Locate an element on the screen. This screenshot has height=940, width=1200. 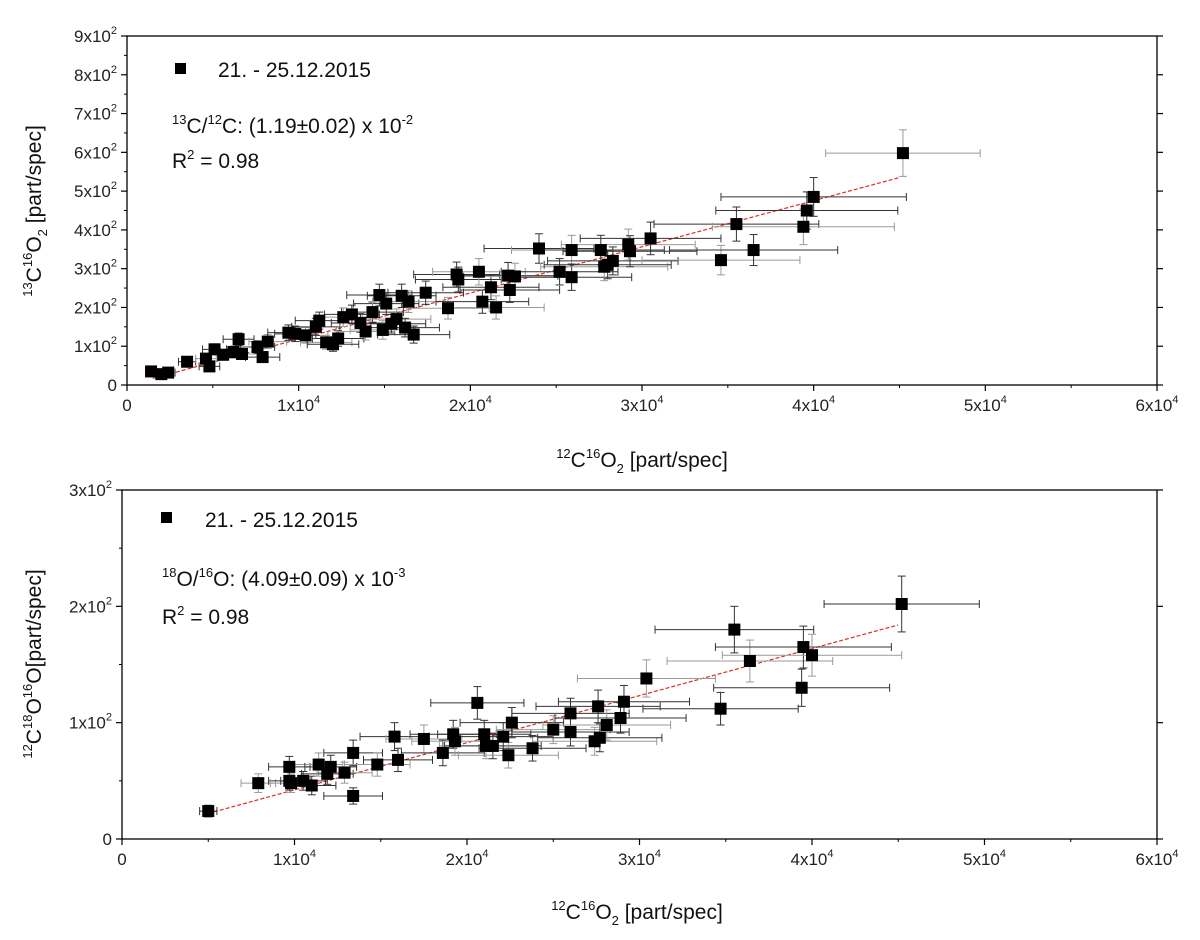
y-tick-label: 8x10² is located at coordinates (95, 74).